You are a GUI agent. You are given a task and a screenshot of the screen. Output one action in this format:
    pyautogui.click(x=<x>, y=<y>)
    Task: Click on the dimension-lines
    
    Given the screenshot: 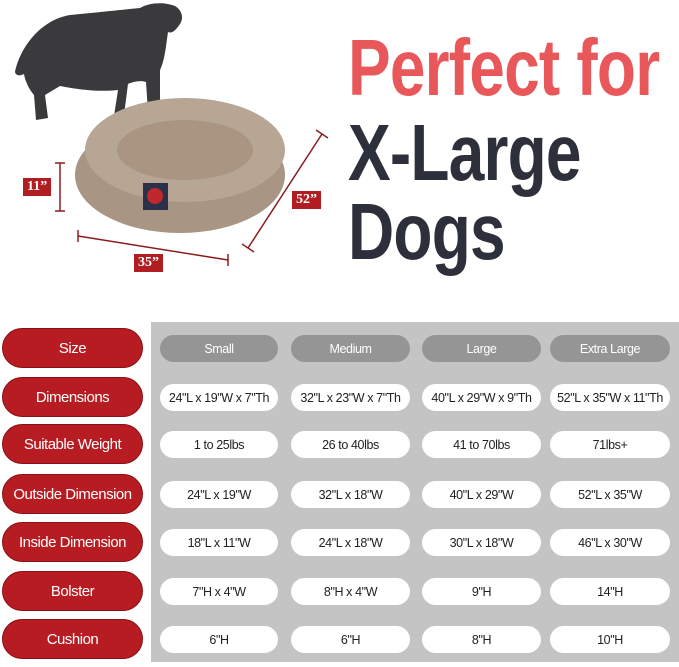 What is the action you would take?
    pyautogui.click(x=192, y=197)
    